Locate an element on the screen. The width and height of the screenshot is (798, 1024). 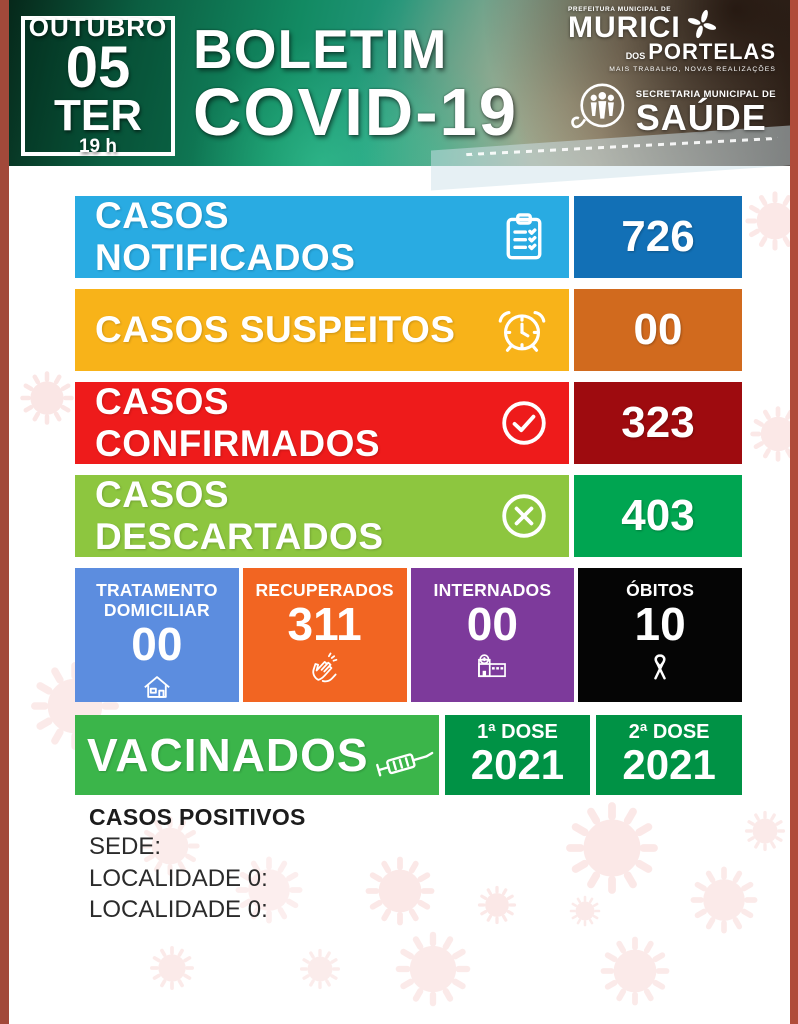
bar-label: CASOS SUSPEITOS is located at coordinates (322, 330).